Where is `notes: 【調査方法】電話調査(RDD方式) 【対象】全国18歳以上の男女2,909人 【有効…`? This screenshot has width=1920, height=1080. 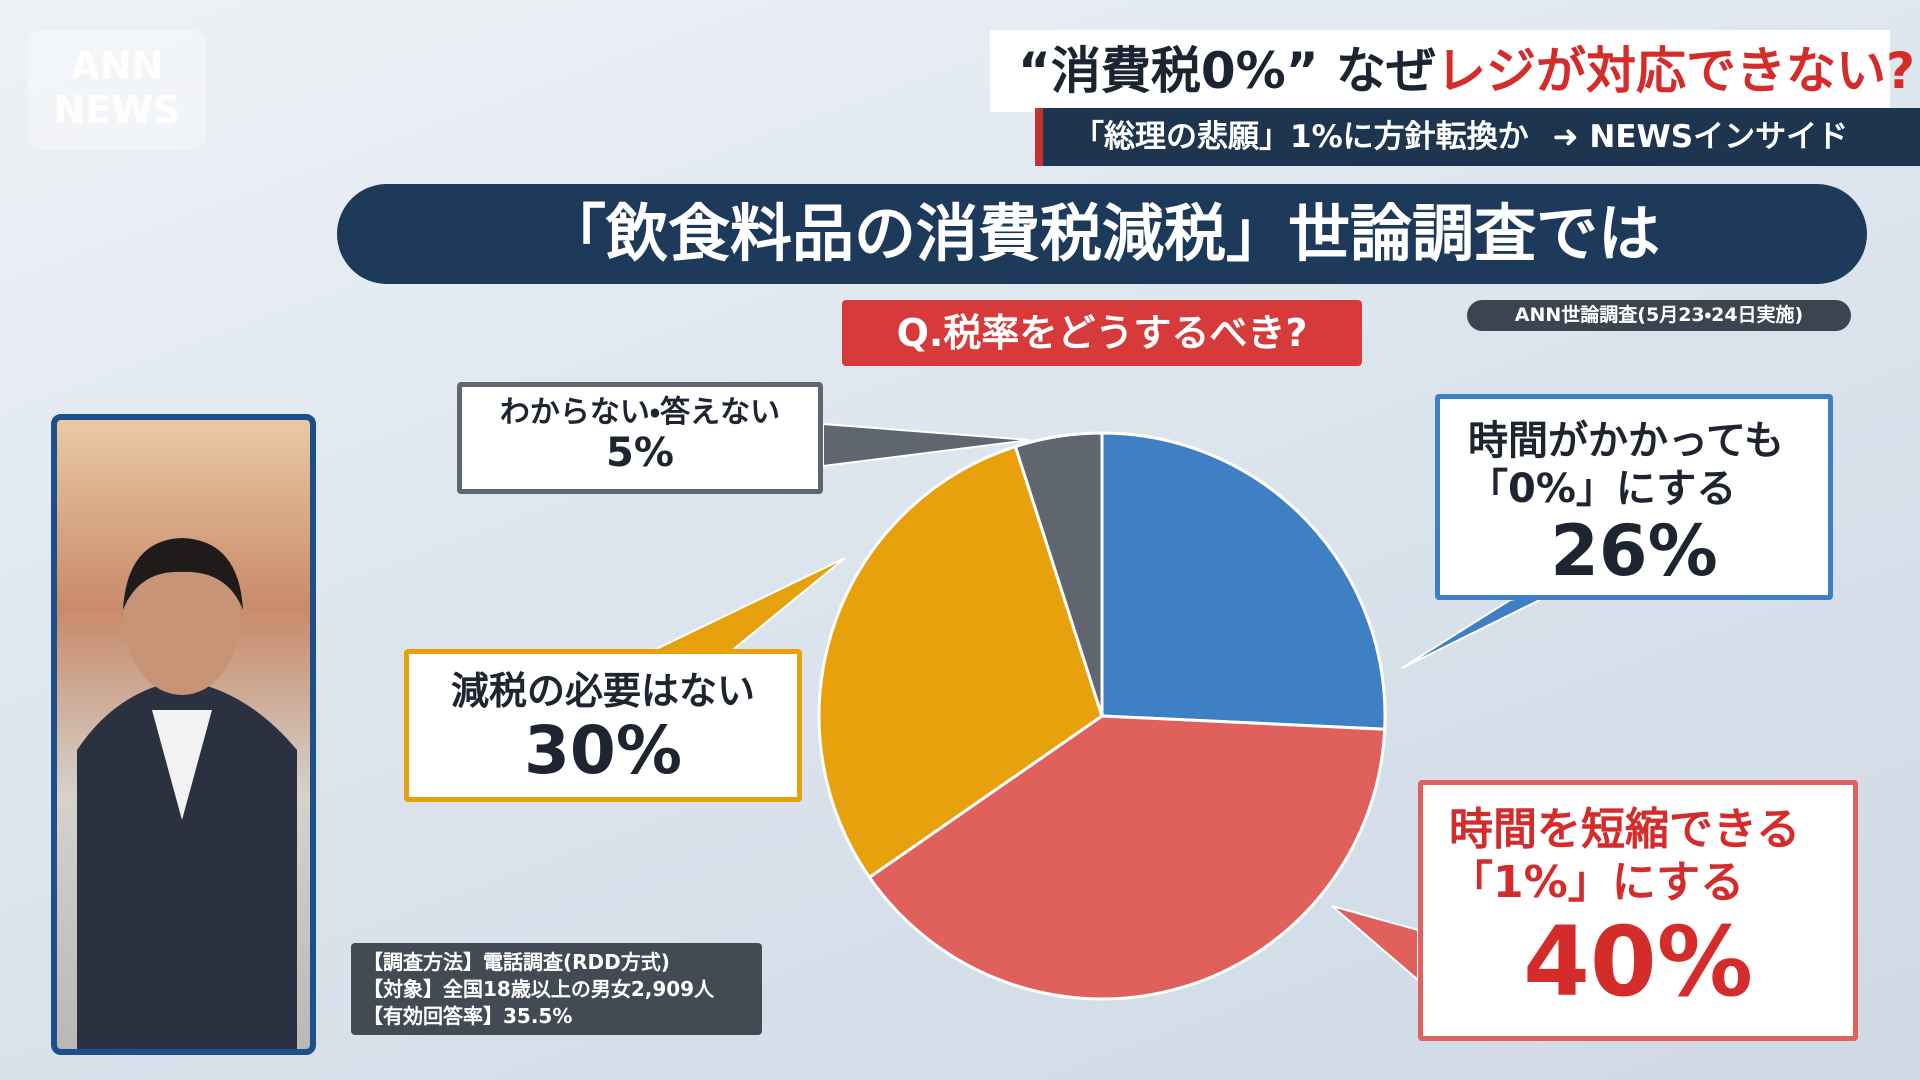
notes: 【調査方法】電話調査(RDD方式) 【対象】全国18歳以上の男女2,909人 【有効… is located at coordinates (556, 989).